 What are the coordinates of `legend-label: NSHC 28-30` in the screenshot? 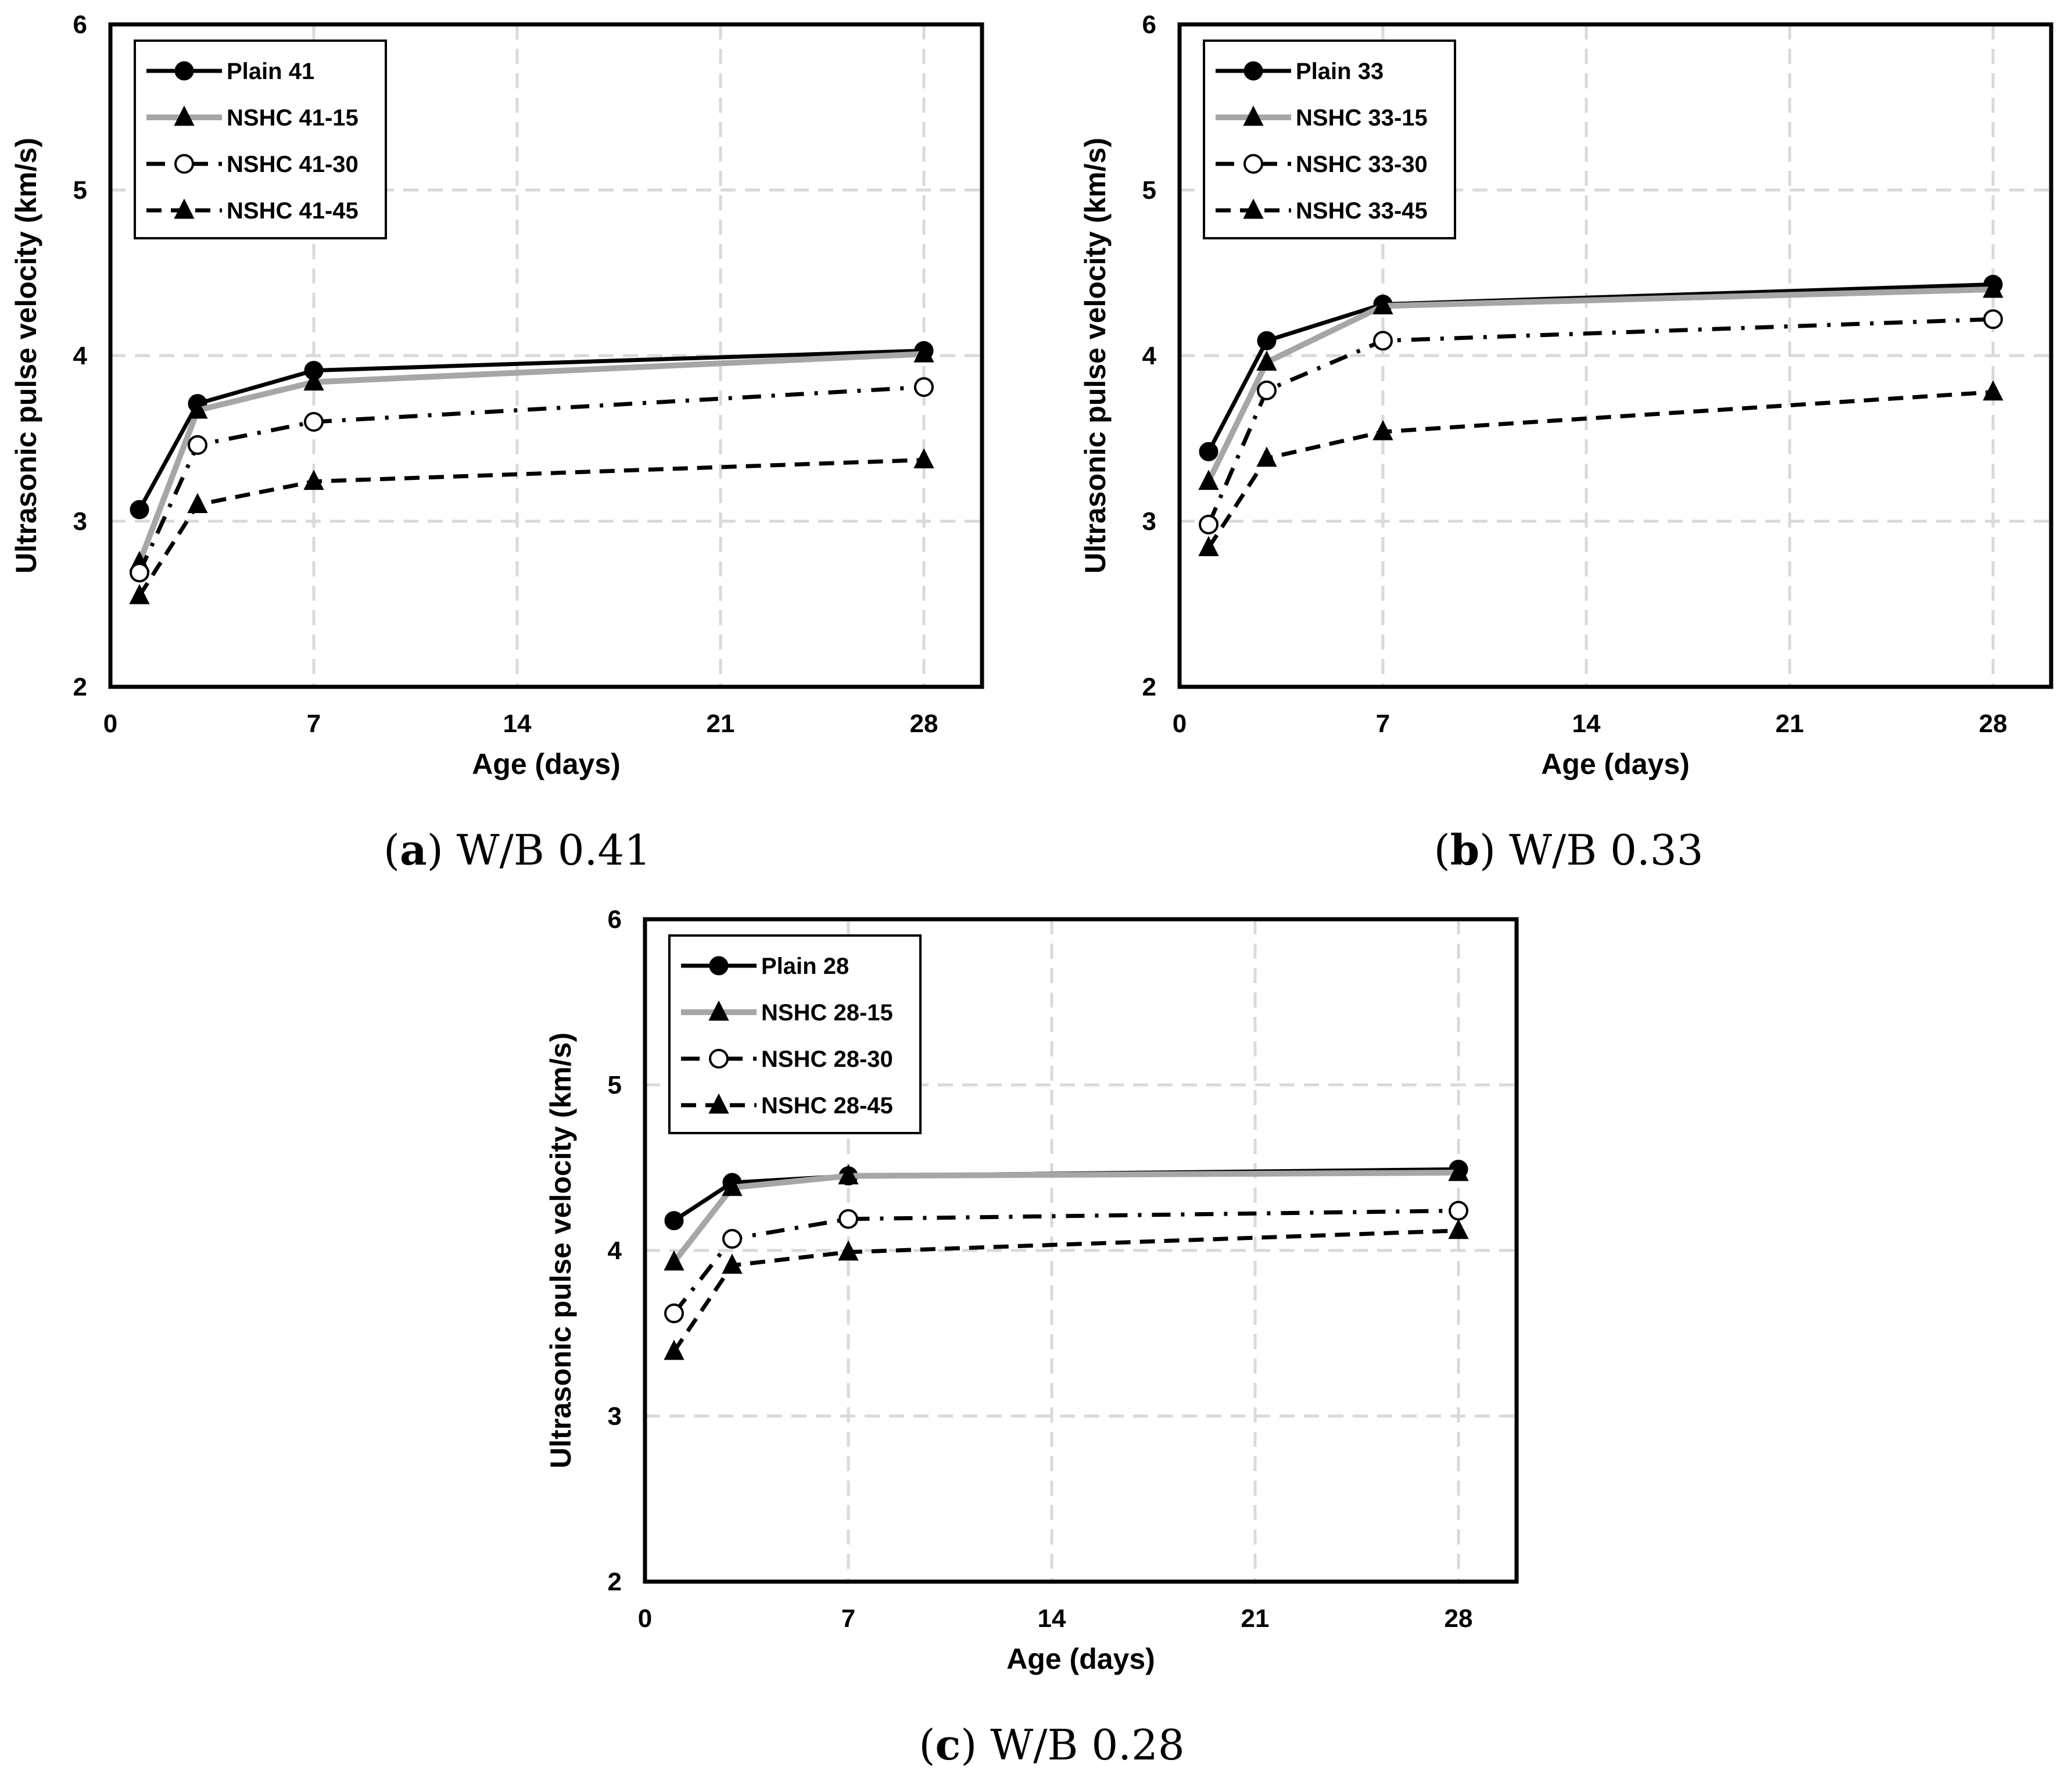 It's located at (827, 1059).